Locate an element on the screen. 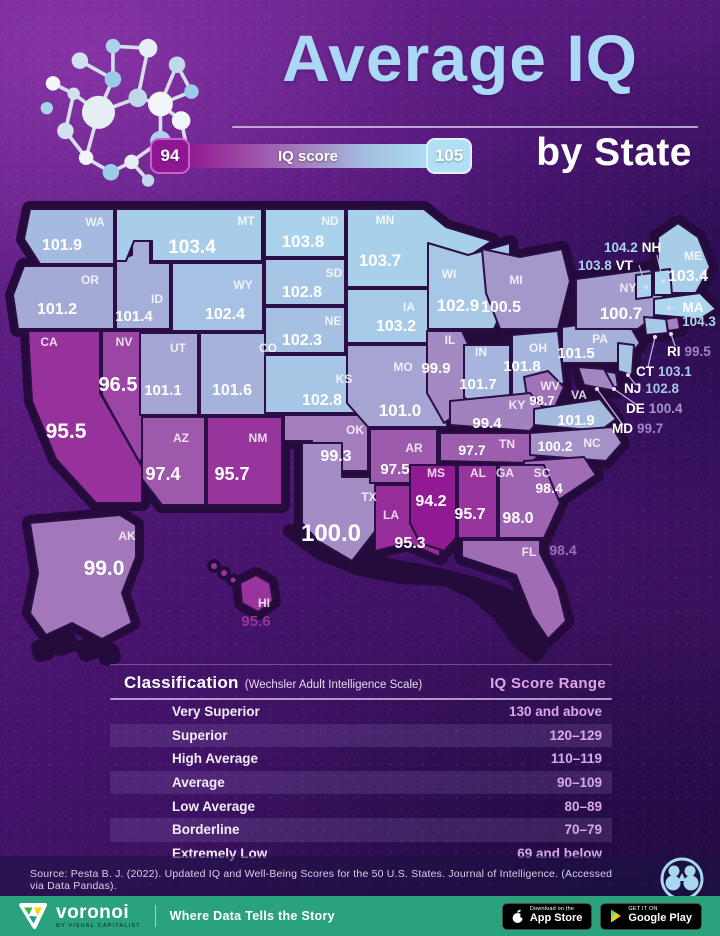 Image resolution: width=720 pixels, height=936 pixels. state-value-MA: 104.3 is located at coordinates (699, 321).